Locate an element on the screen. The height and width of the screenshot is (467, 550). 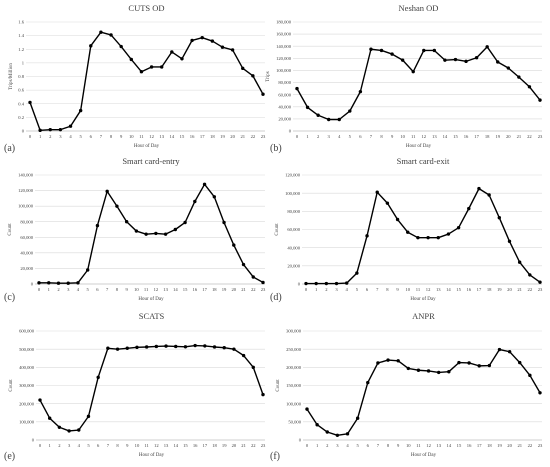
y-axis-label: Trips is located at coordinates (268, 76).